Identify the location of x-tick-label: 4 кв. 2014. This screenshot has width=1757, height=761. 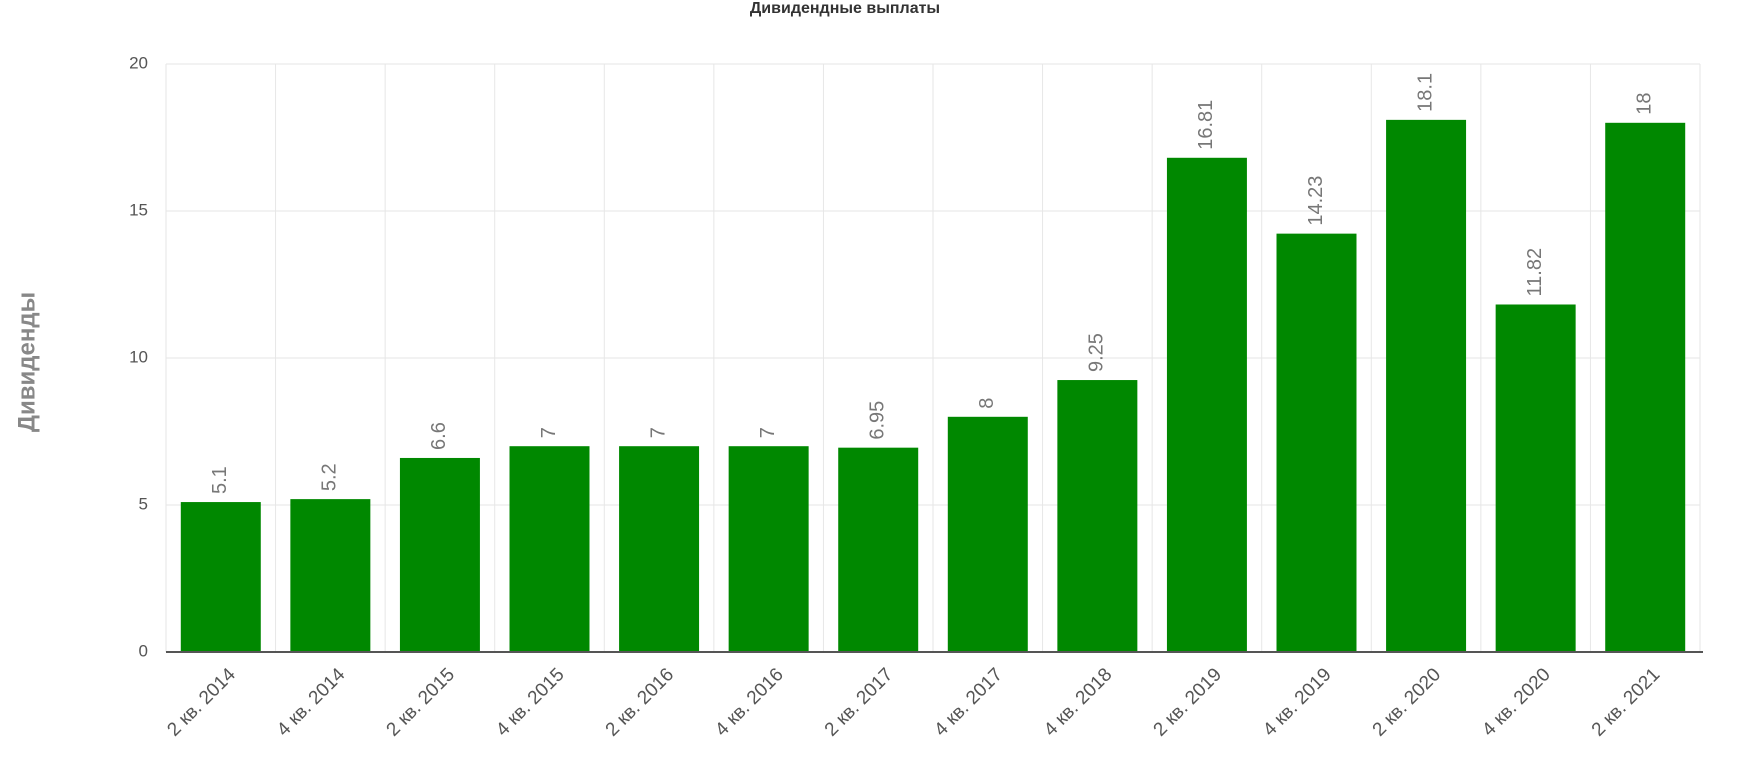
(311, 702).